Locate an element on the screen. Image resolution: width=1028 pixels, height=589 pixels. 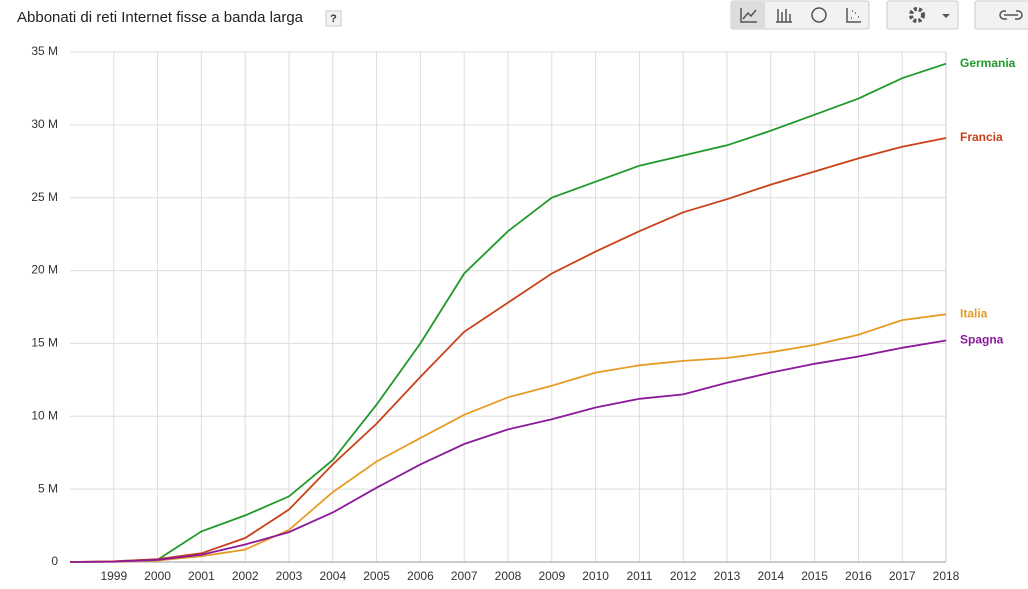
gear-icon is located at coordinates (917, 15).